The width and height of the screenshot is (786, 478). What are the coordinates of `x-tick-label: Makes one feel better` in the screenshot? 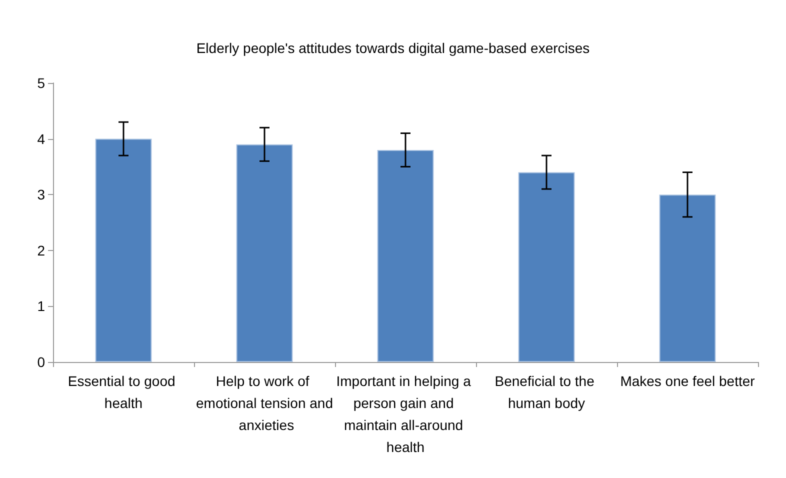 It's located at (688, 381).